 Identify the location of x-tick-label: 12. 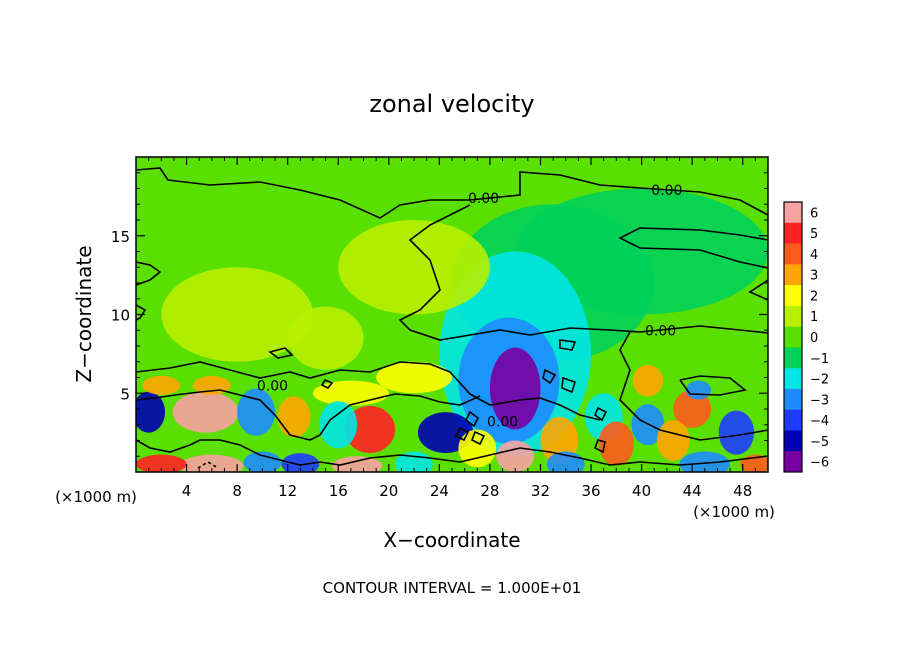
(287, 491).